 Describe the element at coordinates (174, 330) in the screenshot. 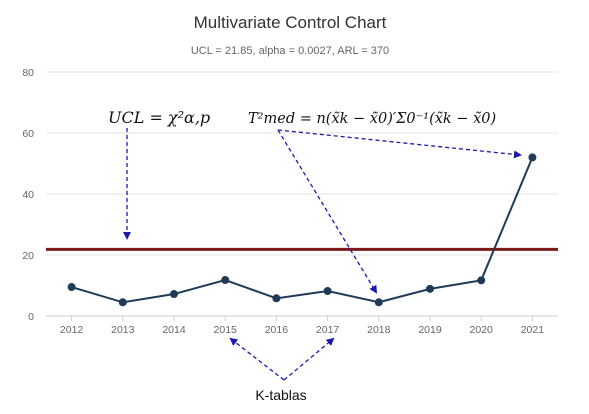

I see `x-tick-label: 2014` at that location.